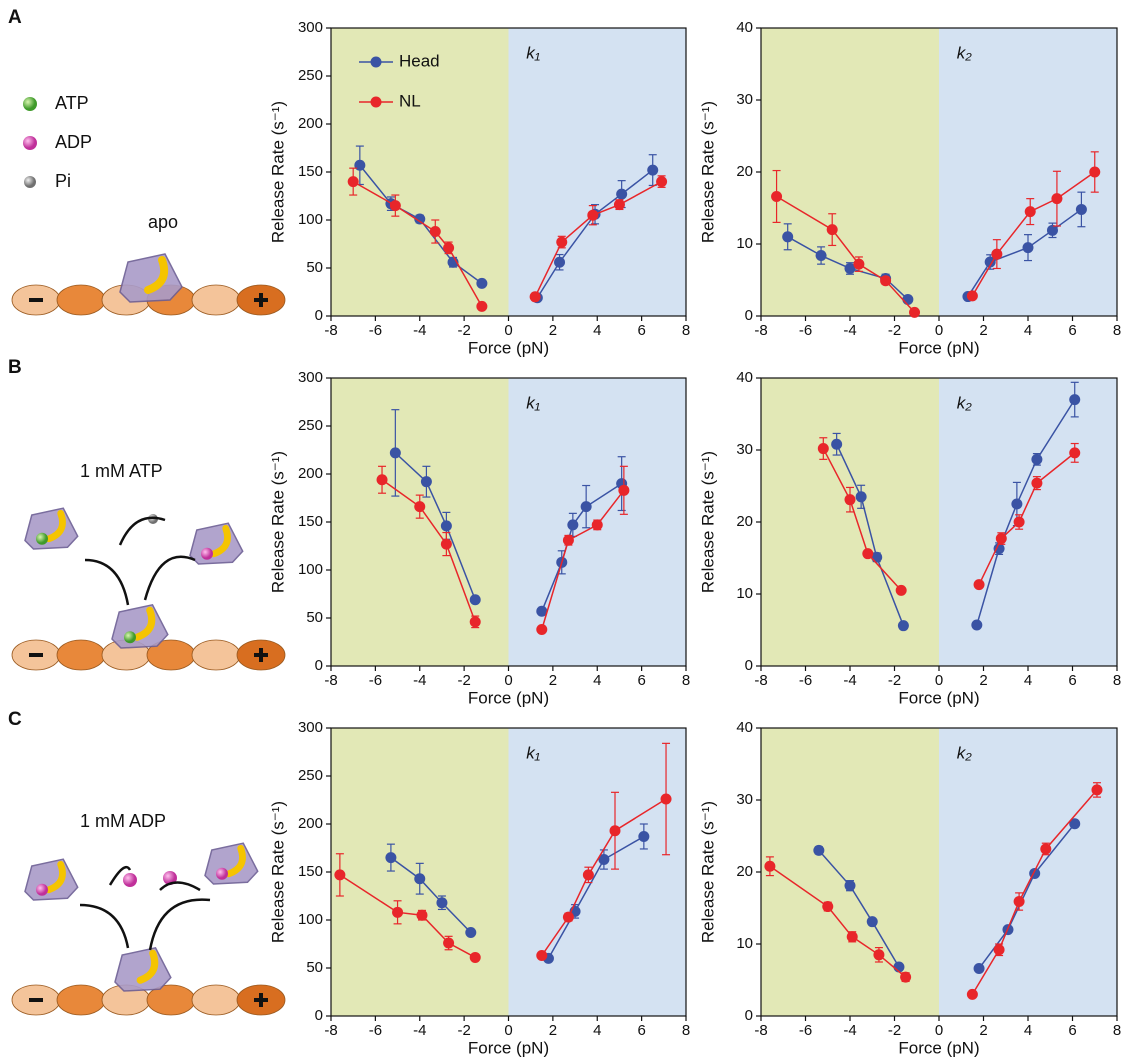  Describe the element at coordinates (744, 521) in the screenshot. I see `y-tick-label: 20` at that location.